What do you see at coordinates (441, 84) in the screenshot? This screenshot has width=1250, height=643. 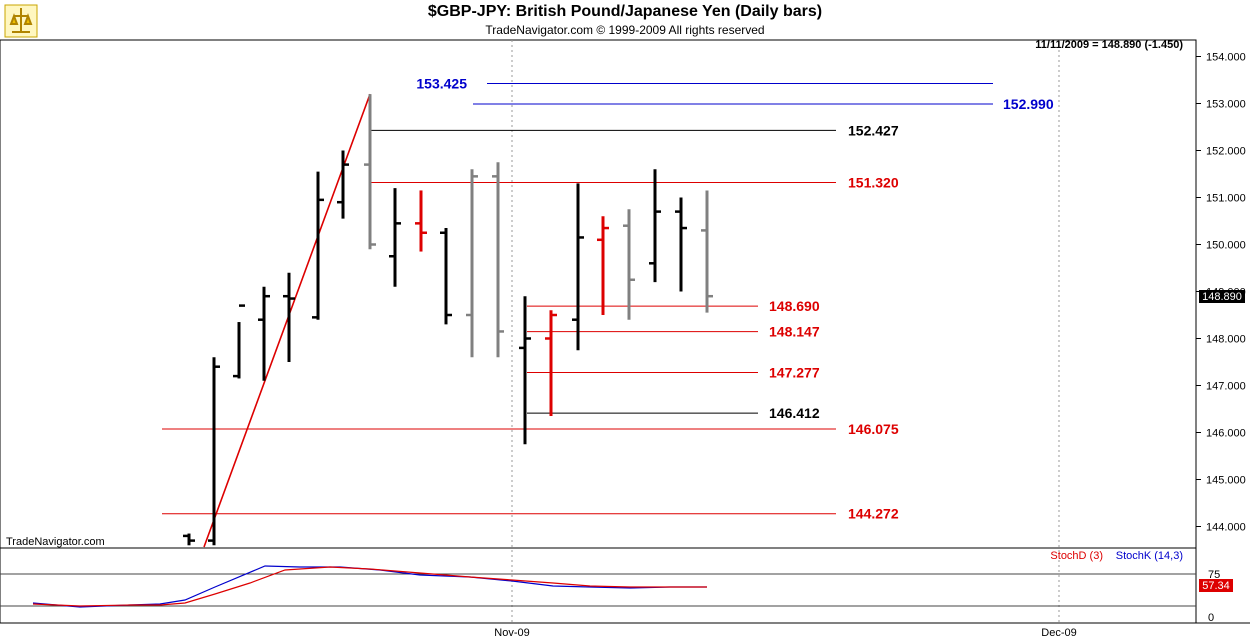 I see `level-label: 153.425` at bounding box center [441, 84].